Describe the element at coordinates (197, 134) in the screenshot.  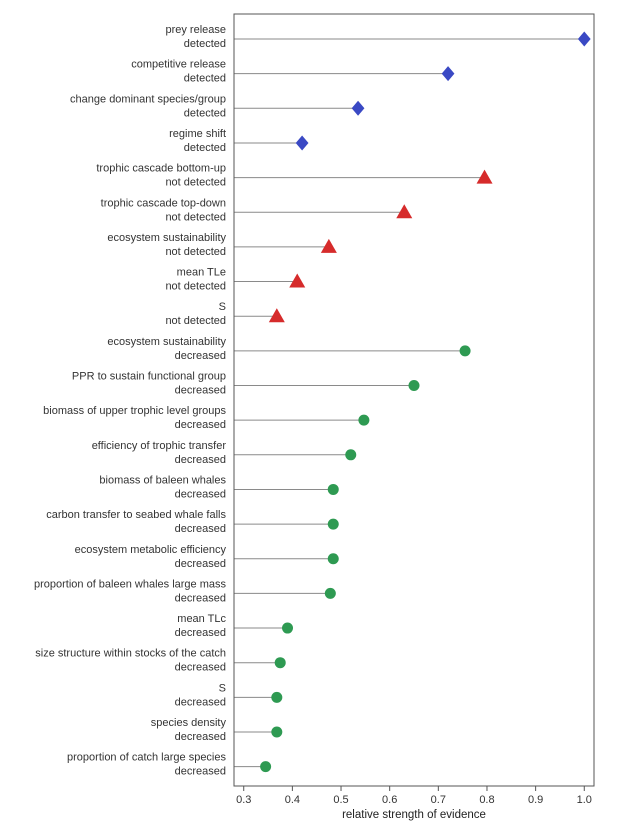
I see `category-label-line1: regime shift` at that location.